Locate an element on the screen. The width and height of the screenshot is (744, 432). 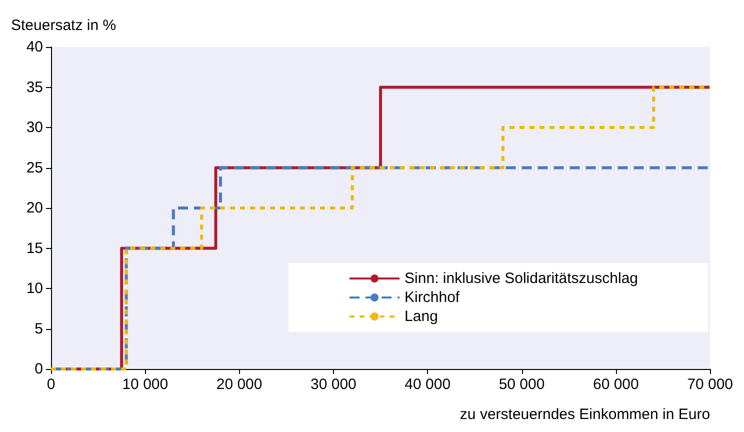
y-tick-label: 20 is located at coordinates (34, 208).